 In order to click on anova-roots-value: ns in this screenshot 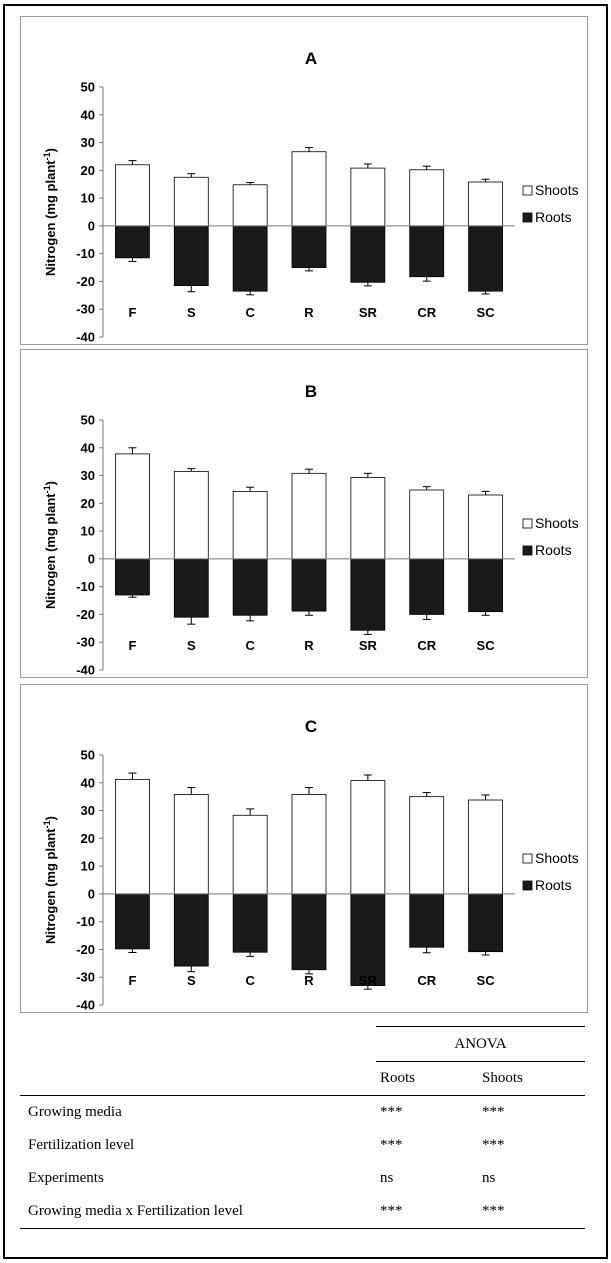, I will do `click(387, 1178)`.